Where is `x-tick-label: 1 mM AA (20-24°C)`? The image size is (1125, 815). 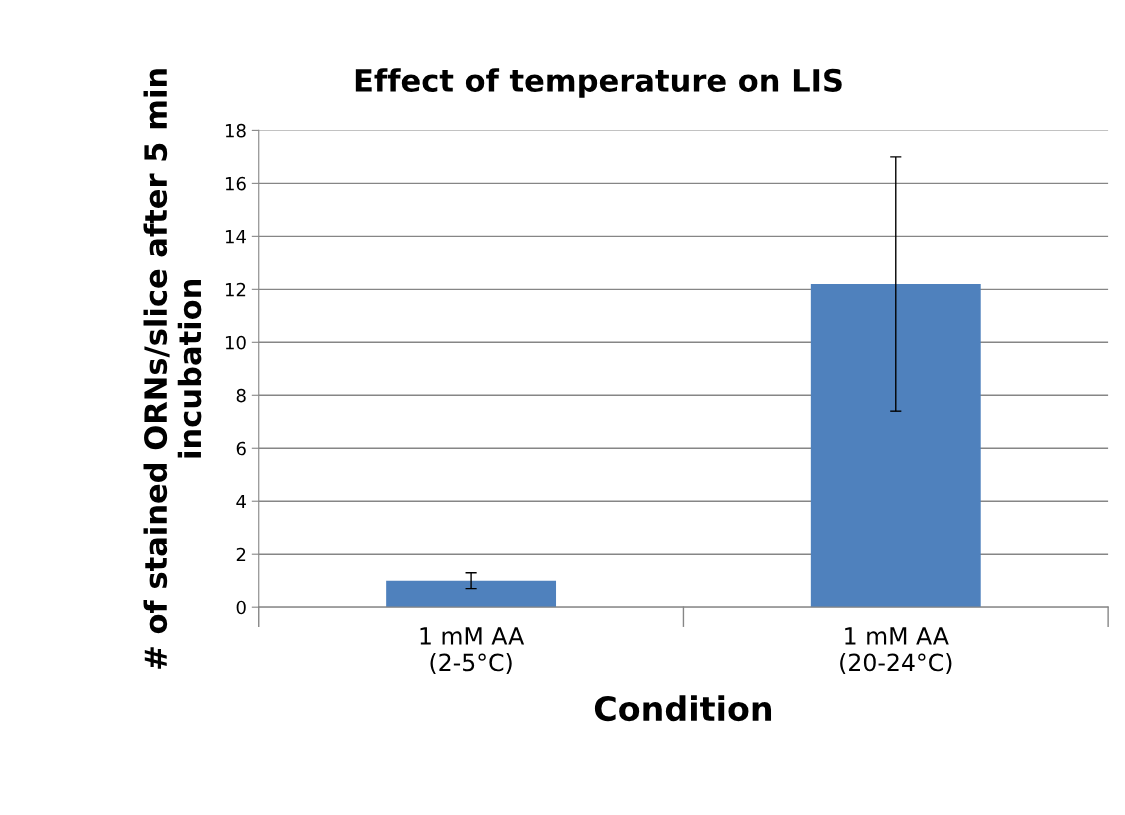 x-tick-label: 1 mM AA (20-24°C) is located at coordinates (896, 651).